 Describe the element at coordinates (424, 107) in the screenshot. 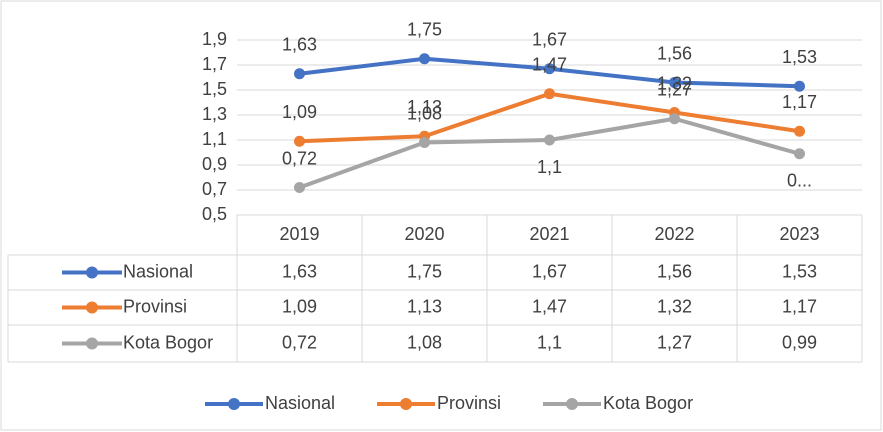

I see `data-label: 1,13` at that location.